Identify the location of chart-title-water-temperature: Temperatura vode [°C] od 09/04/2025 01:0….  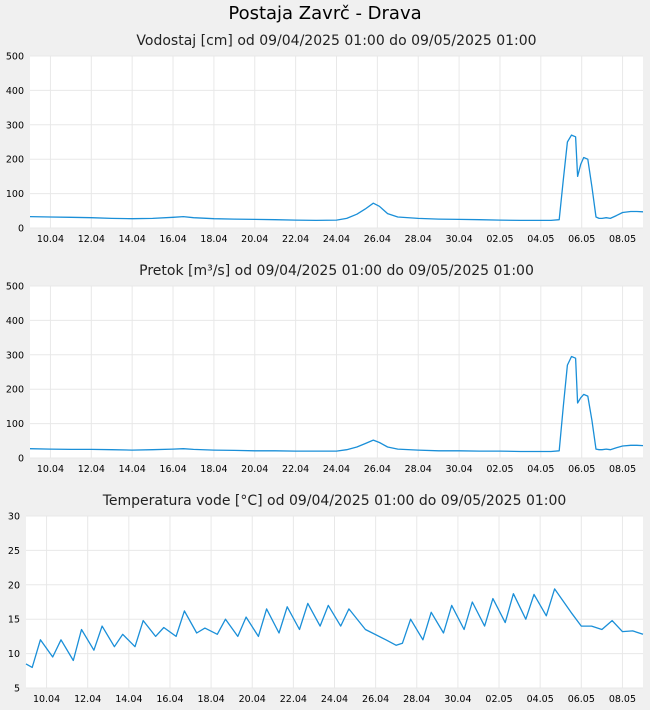
(334, 501).